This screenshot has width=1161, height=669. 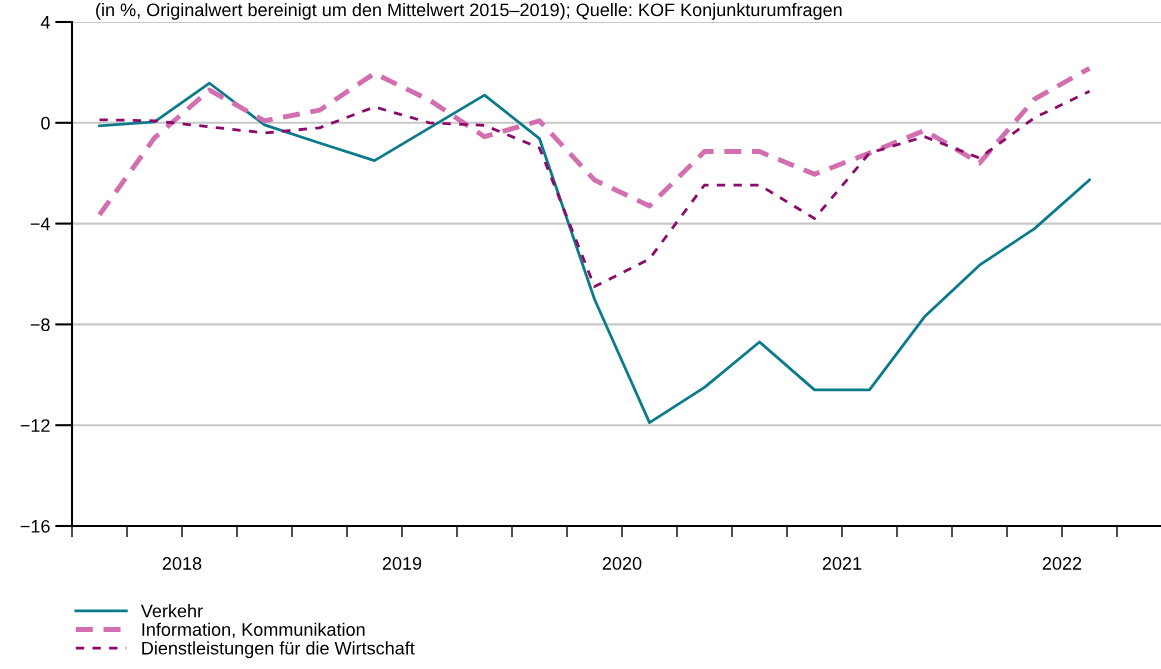 What do you see at coordinates (35, 526) in the screenshot?
I see `y-tick-label: −16` at bounding box center [35, 526].